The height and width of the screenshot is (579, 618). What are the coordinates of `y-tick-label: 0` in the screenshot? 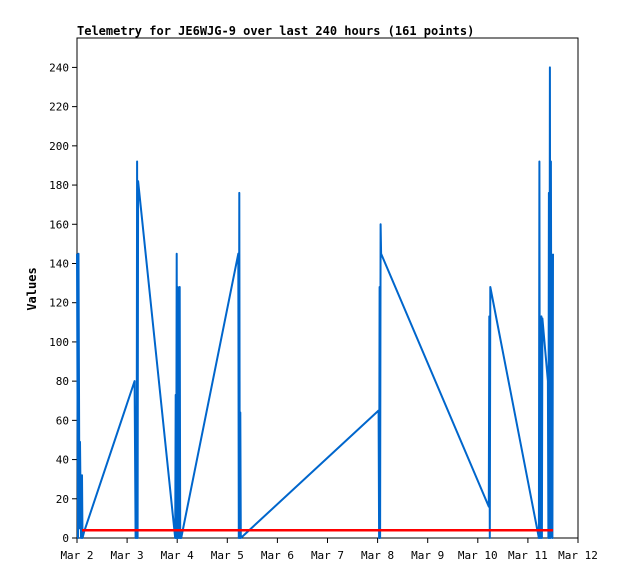 It's located at (65, 538).